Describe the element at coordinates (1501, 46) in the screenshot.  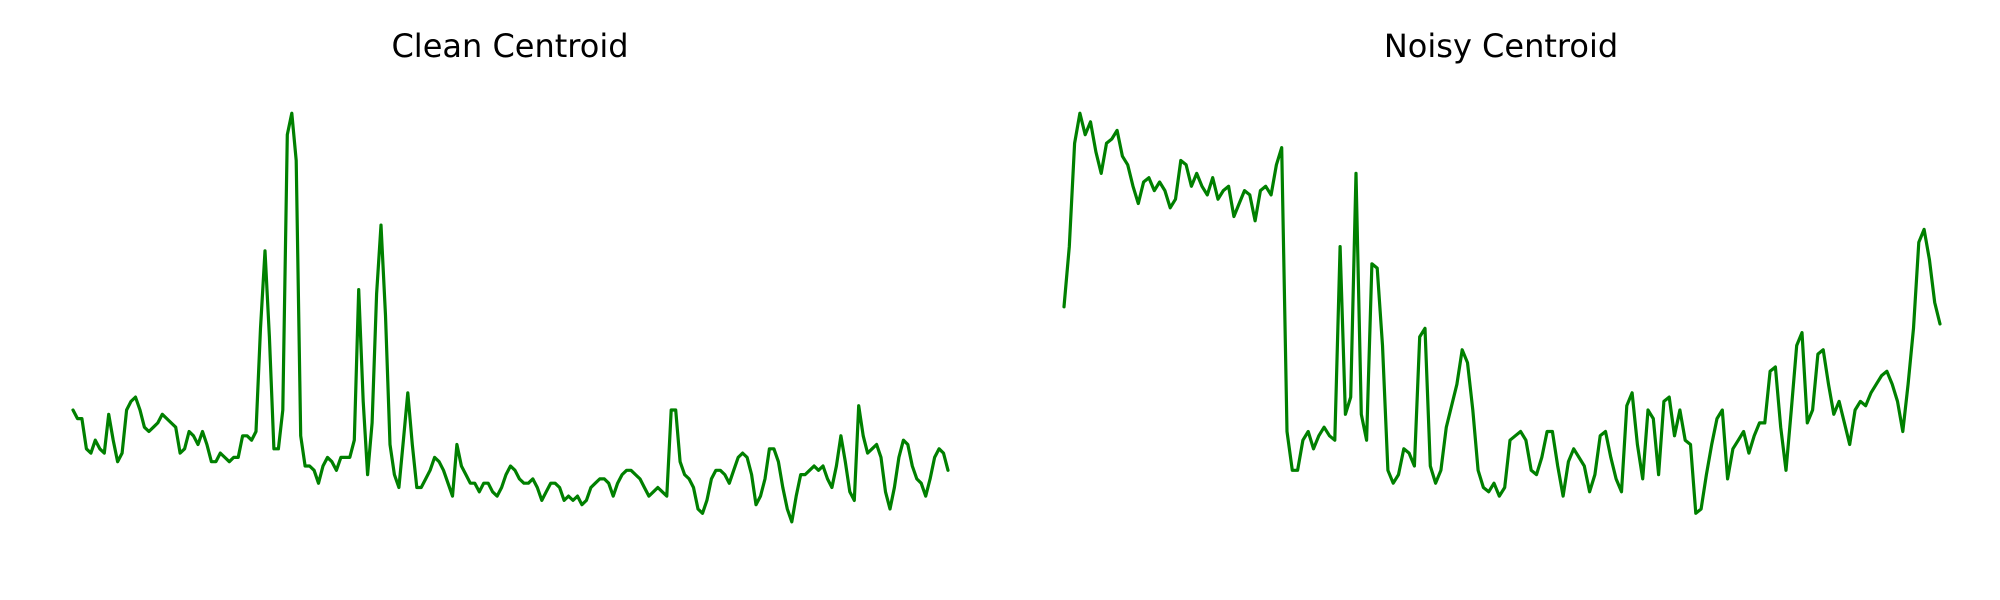
I see `noisy-centroid-title: Noisy Centroid` at that location.